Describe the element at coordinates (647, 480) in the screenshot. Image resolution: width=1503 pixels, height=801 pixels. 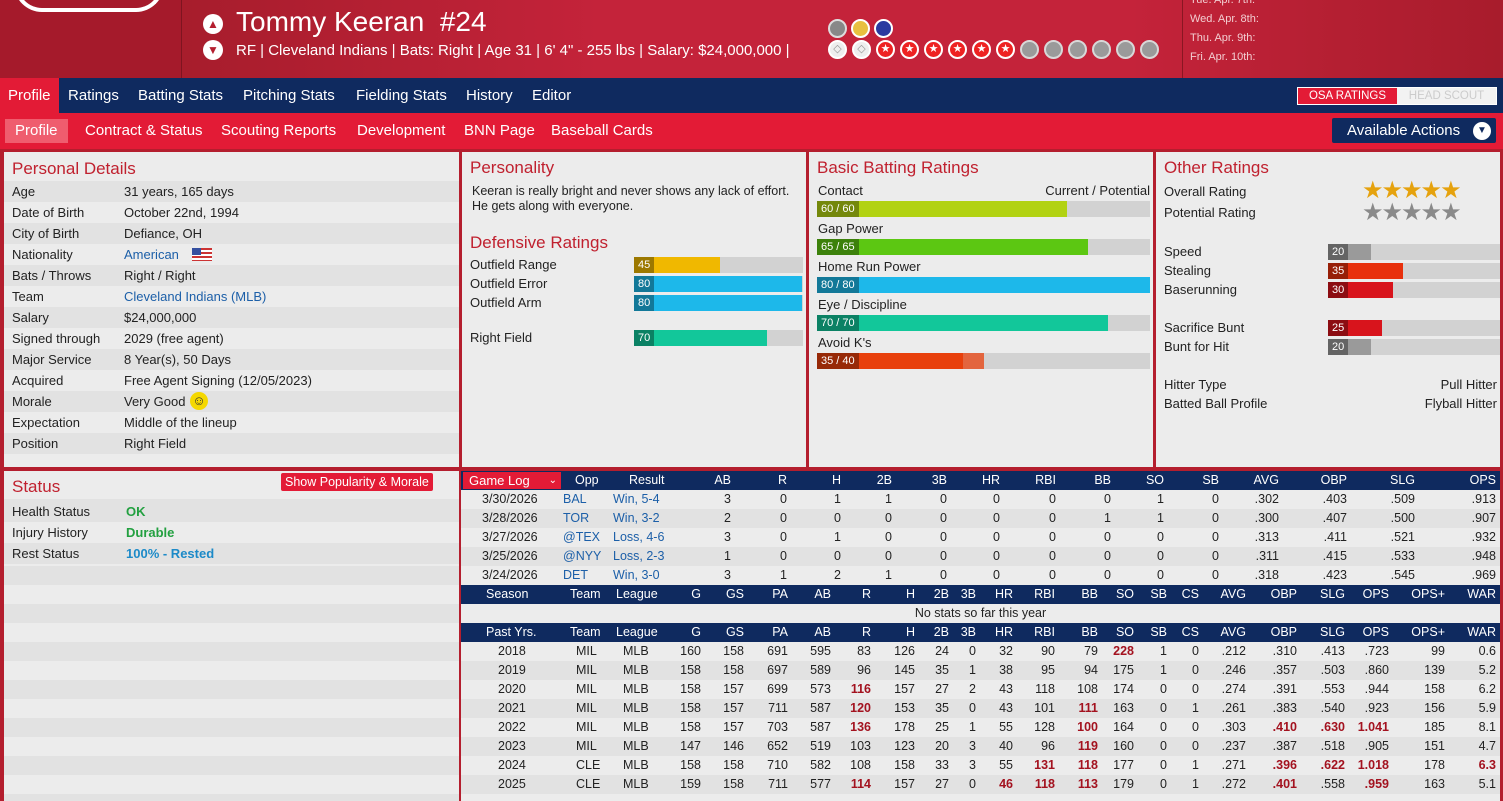
I see `column-header: Result` at that location.